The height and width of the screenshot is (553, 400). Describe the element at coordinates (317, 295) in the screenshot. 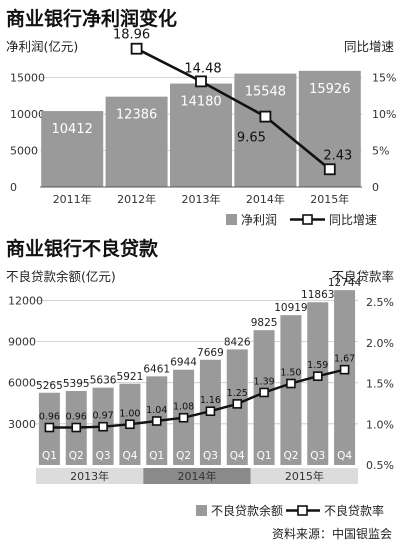

I see `chart2-bar-label: 11863` at that location.